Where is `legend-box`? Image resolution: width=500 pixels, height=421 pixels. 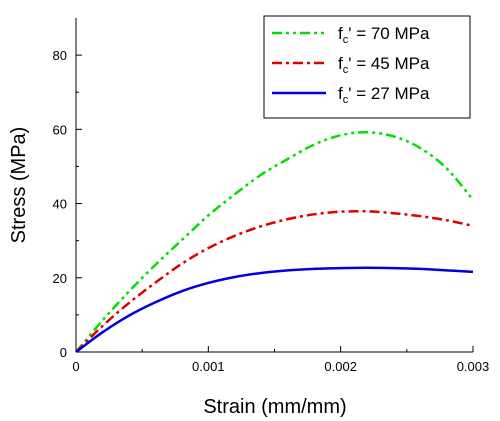 legend-box is located at coordinates (367, 67).